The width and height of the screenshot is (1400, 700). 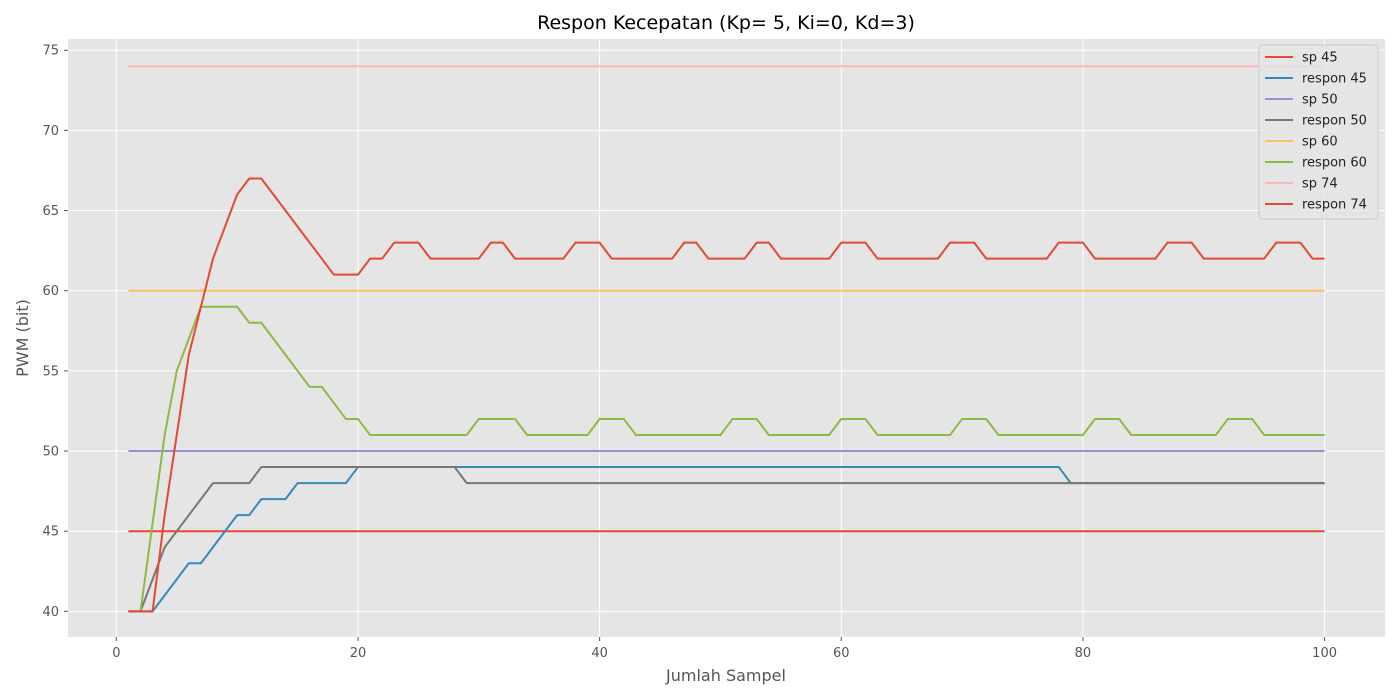 I want to click on x-tick-label: 20, so click(x=358, y=653).